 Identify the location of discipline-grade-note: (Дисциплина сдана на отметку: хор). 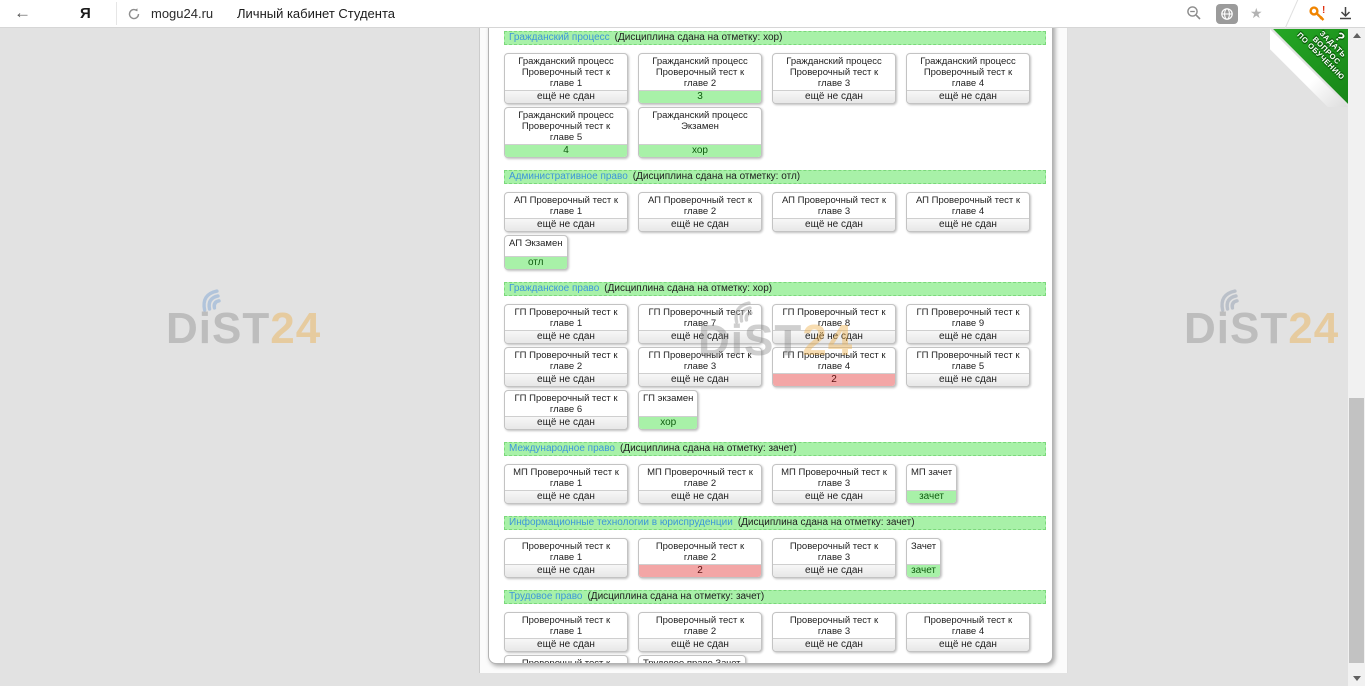
(698, 37).